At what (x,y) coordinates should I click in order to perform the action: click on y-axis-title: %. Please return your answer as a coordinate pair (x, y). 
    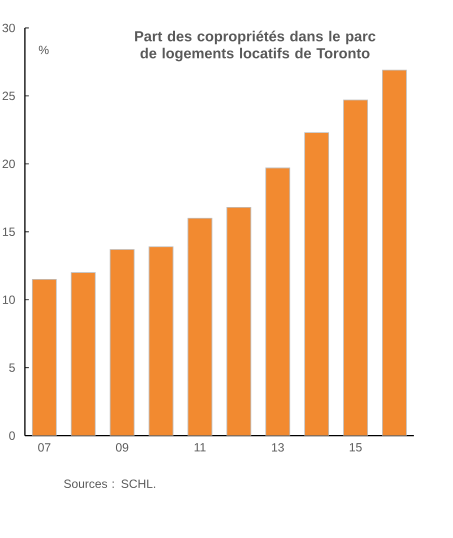
    Looking at the image, I should click on (43, 50).